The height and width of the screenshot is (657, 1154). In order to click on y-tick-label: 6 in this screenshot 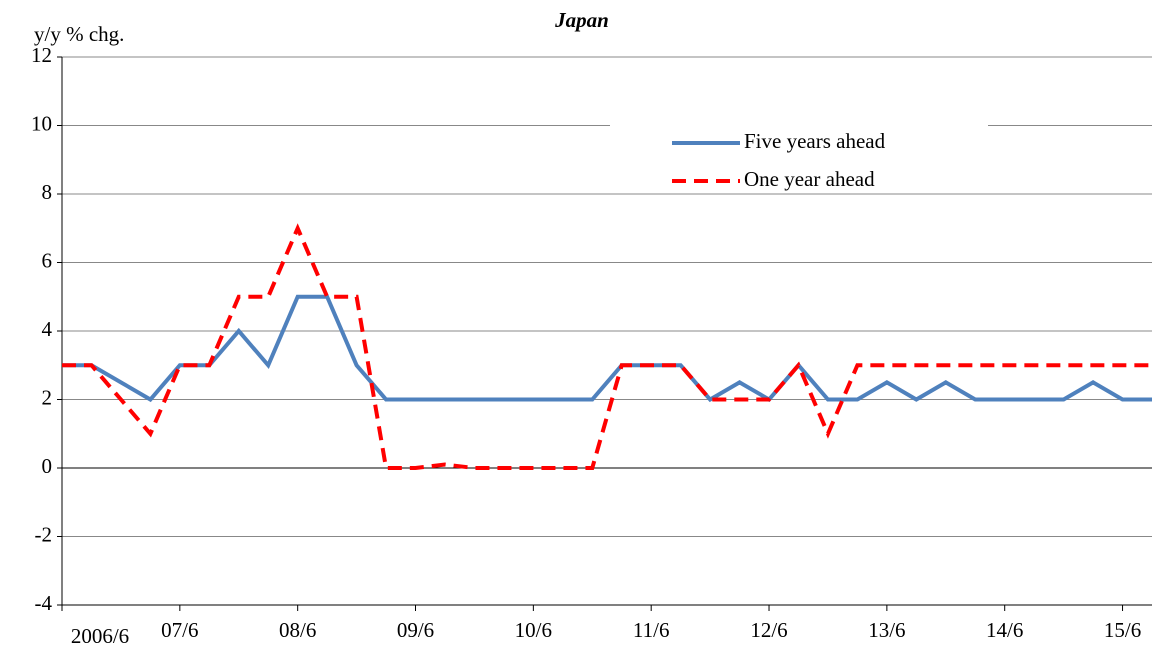, I will do `click(47, 260)`.